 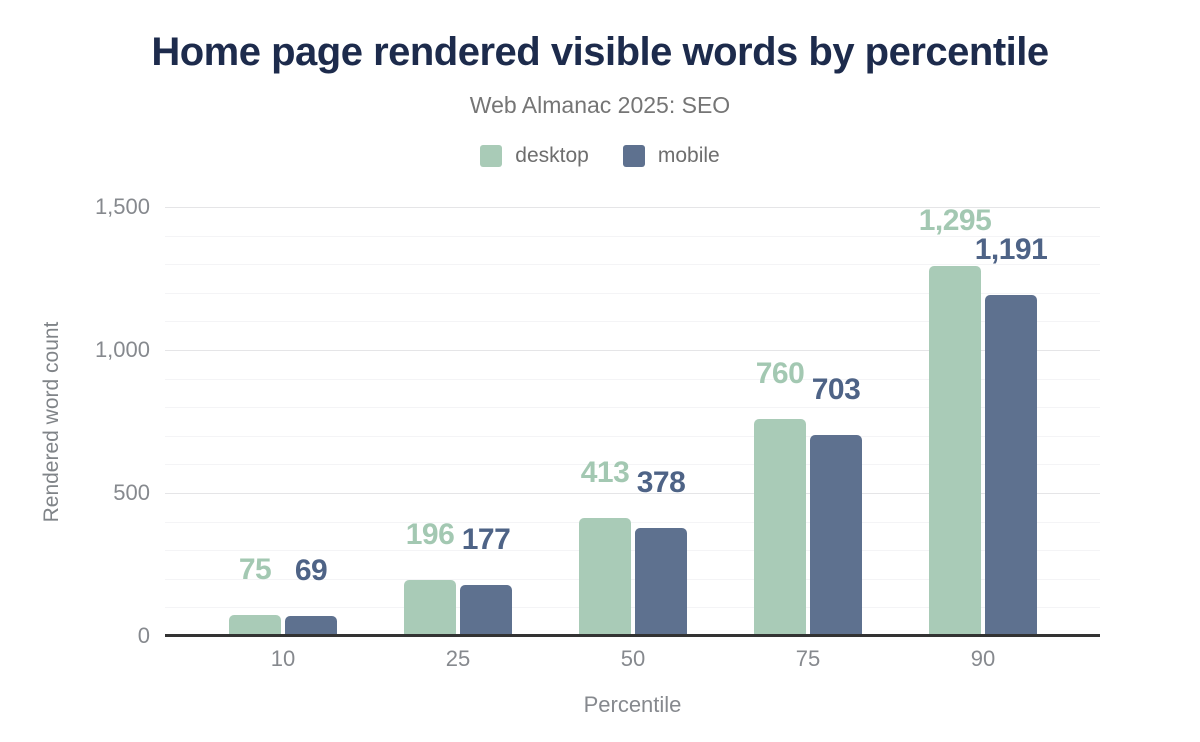 I want to click on y-tick-label: 500, so click(x=131, y=492).